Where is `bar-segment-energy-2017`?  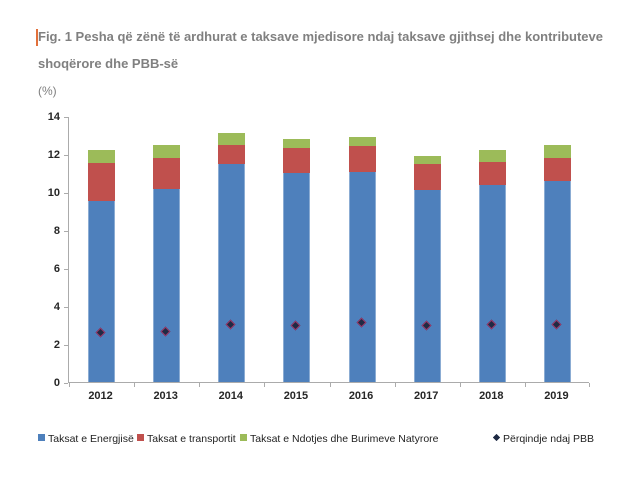
bar-segment-energy-2017 is located at coordinates (427, 286).